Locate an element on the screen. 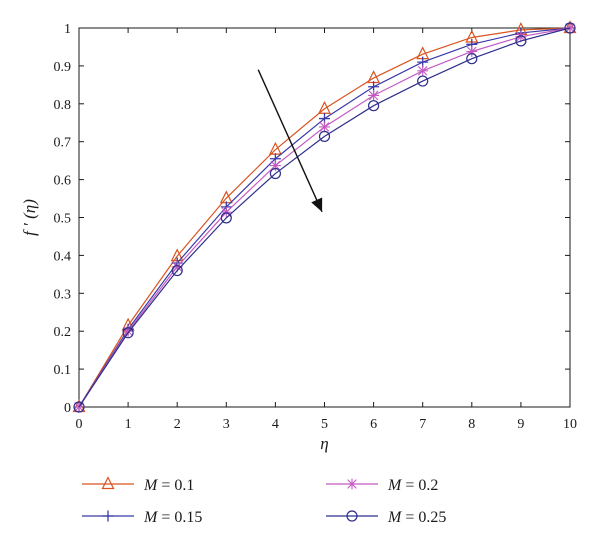 This screenshot has width=600, height=544. trend-arrow is located at coordinates (290, 141).